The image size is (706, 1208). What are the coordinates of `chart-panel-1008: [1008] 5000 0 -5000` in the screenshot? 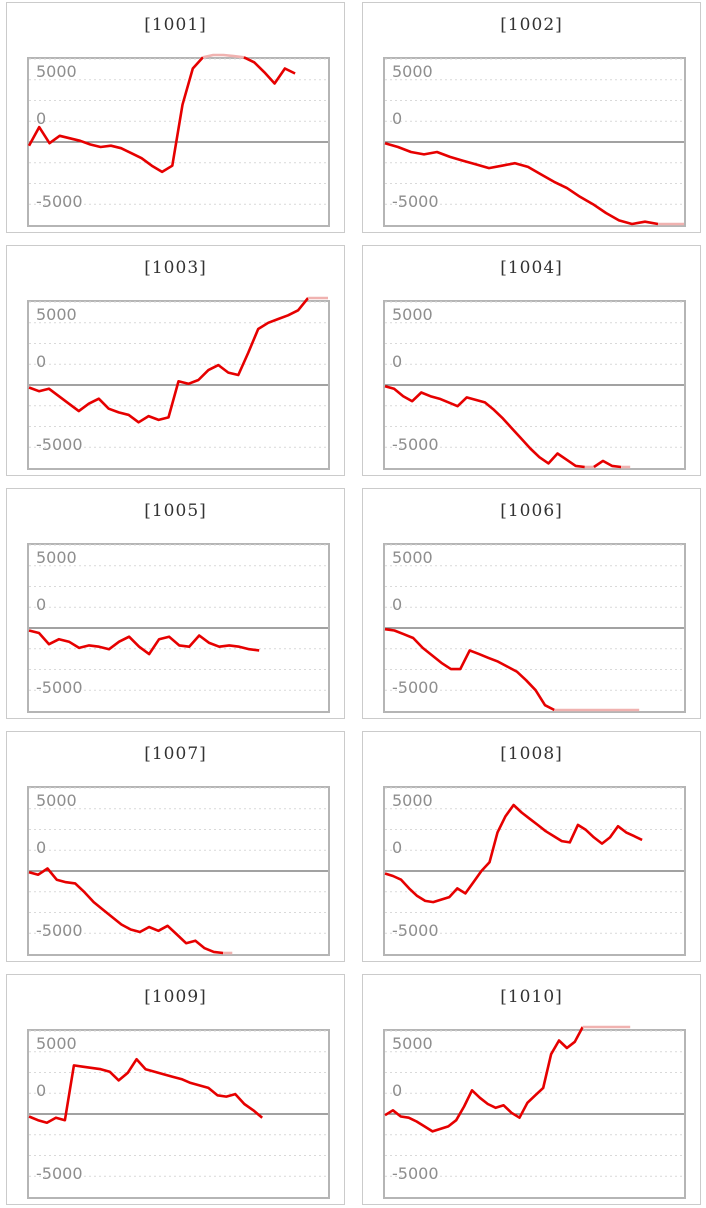 It's located at (531, 846).